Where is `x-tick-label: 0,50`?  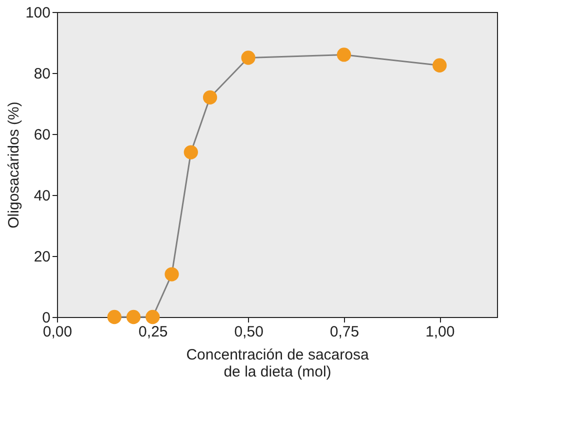 x-tick-label: 0,50 is located at coordinates (249, 332).